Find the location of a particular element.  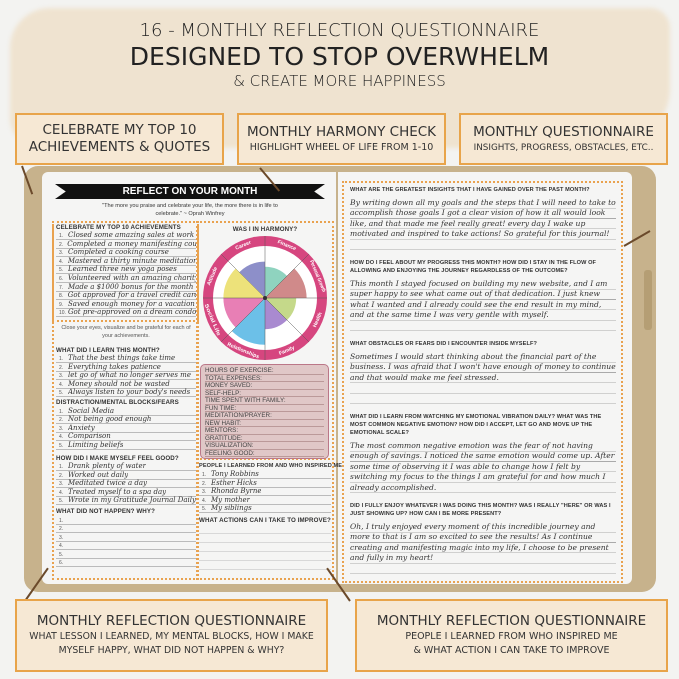

list-item: 2. Completed a money manifesting course is located at coordinates (126, 244).